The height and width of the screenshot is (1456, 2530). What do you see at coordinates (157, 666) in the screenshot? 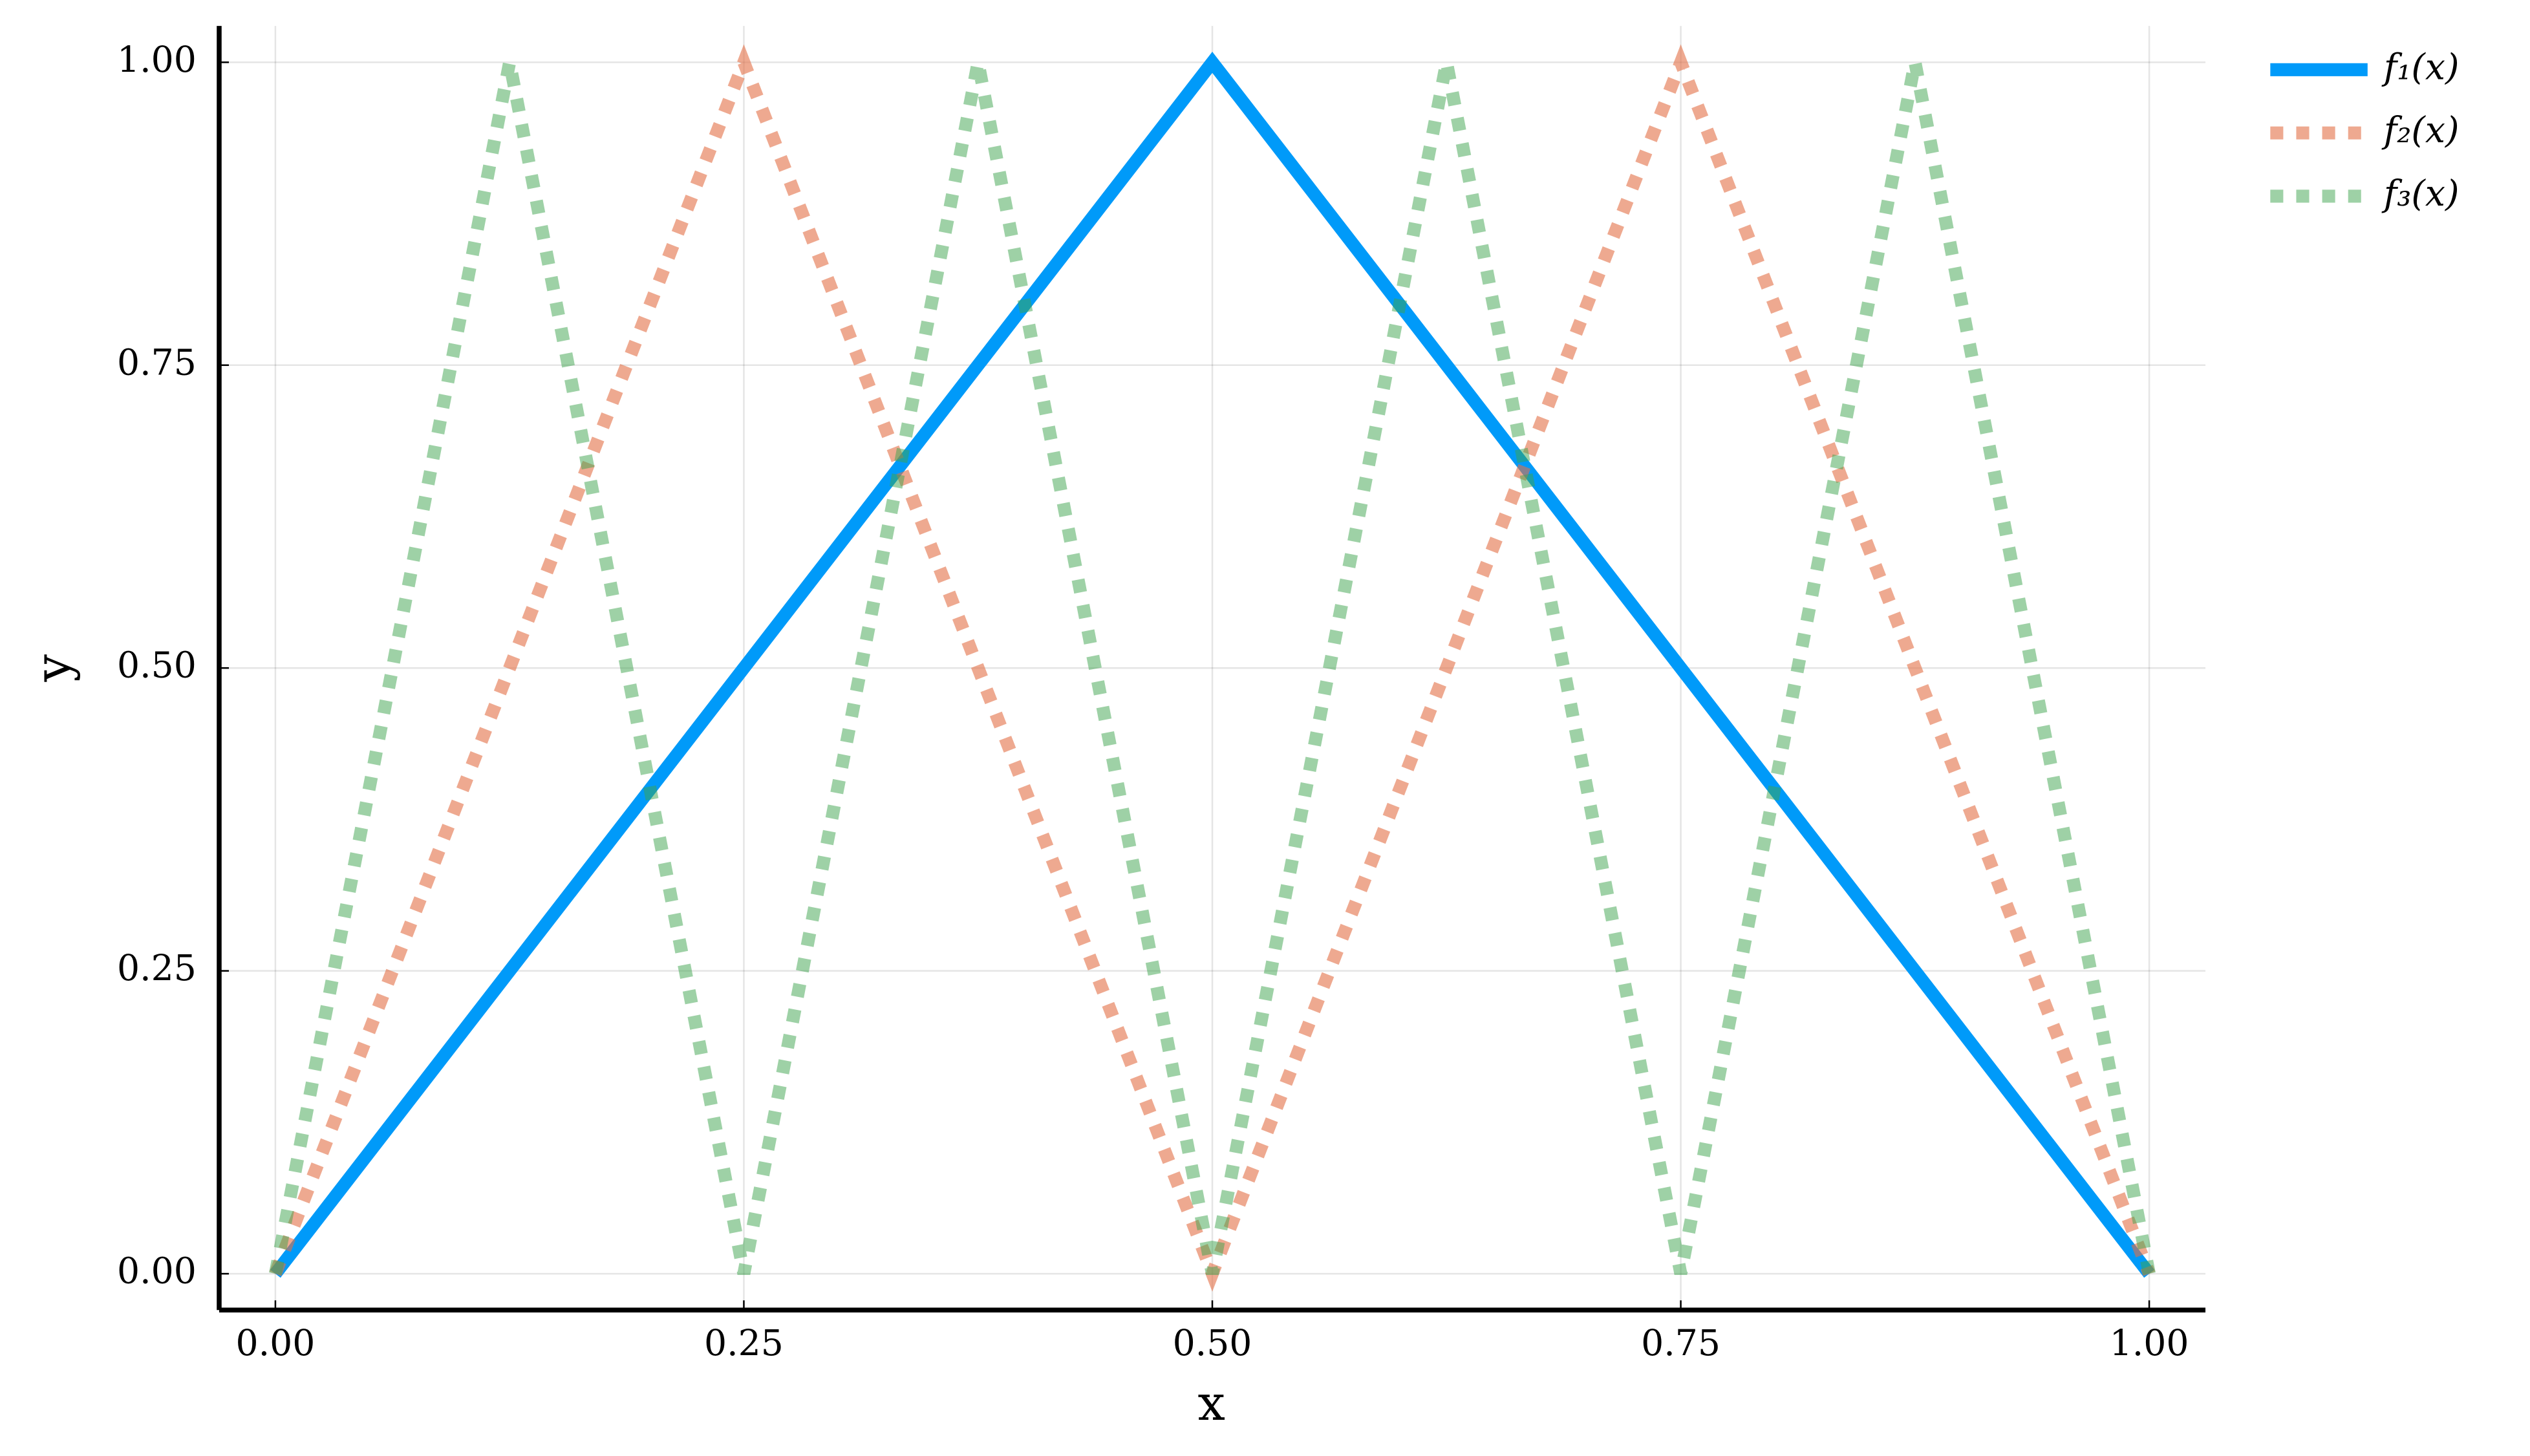
I see `y-tick-label: 0.50` at bounding box center [157, 666].